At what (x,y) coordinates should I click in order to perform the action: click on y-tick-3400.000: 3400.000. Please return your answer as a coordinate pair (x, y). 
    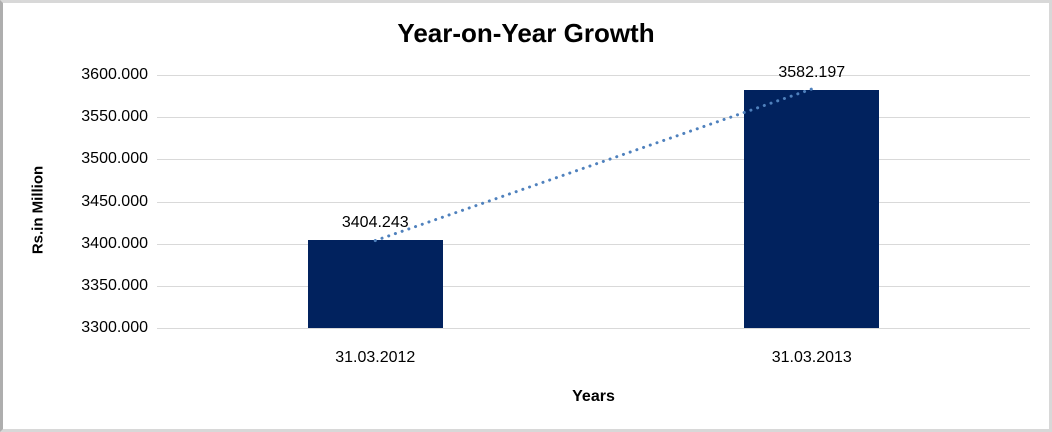
    Looking at the image, I should click on (114, 243).